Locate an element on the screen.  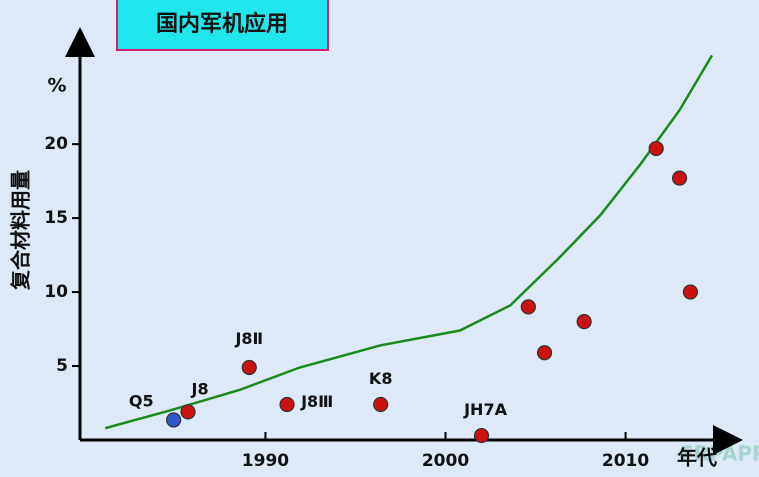
point-label: J8Ⅲ is located at coordinates (316, 401).